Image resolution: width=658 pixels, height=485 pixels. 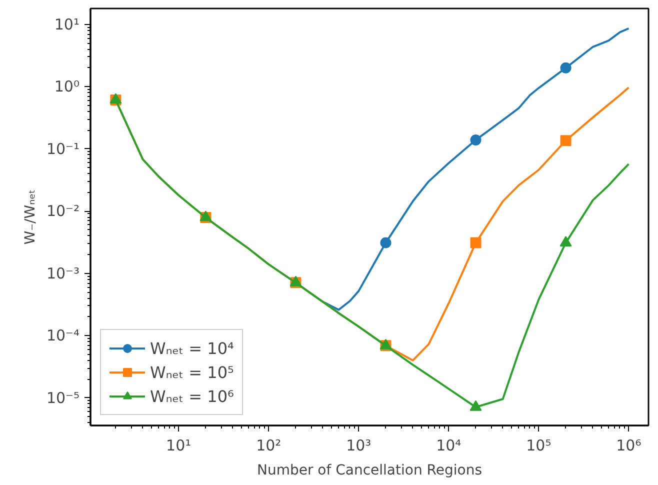 What do you see at coordinates (67, 24) in the screenshot?
I see `y-tick-label: 10¹` at bounding box center [67, 24].